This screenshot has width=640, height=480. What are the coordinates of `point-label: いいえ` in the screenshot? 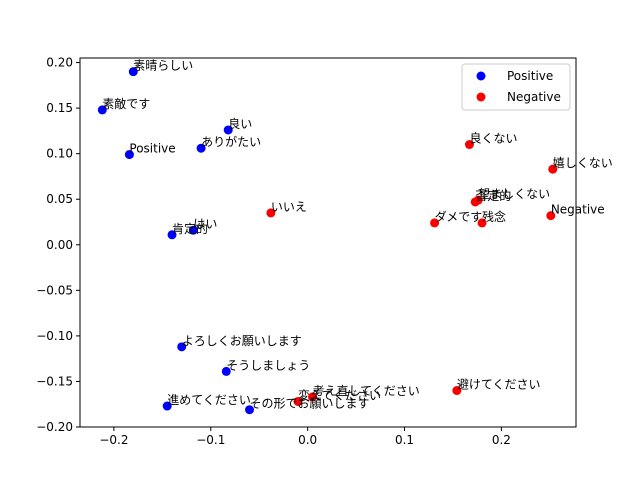 It's located at (289, 207).